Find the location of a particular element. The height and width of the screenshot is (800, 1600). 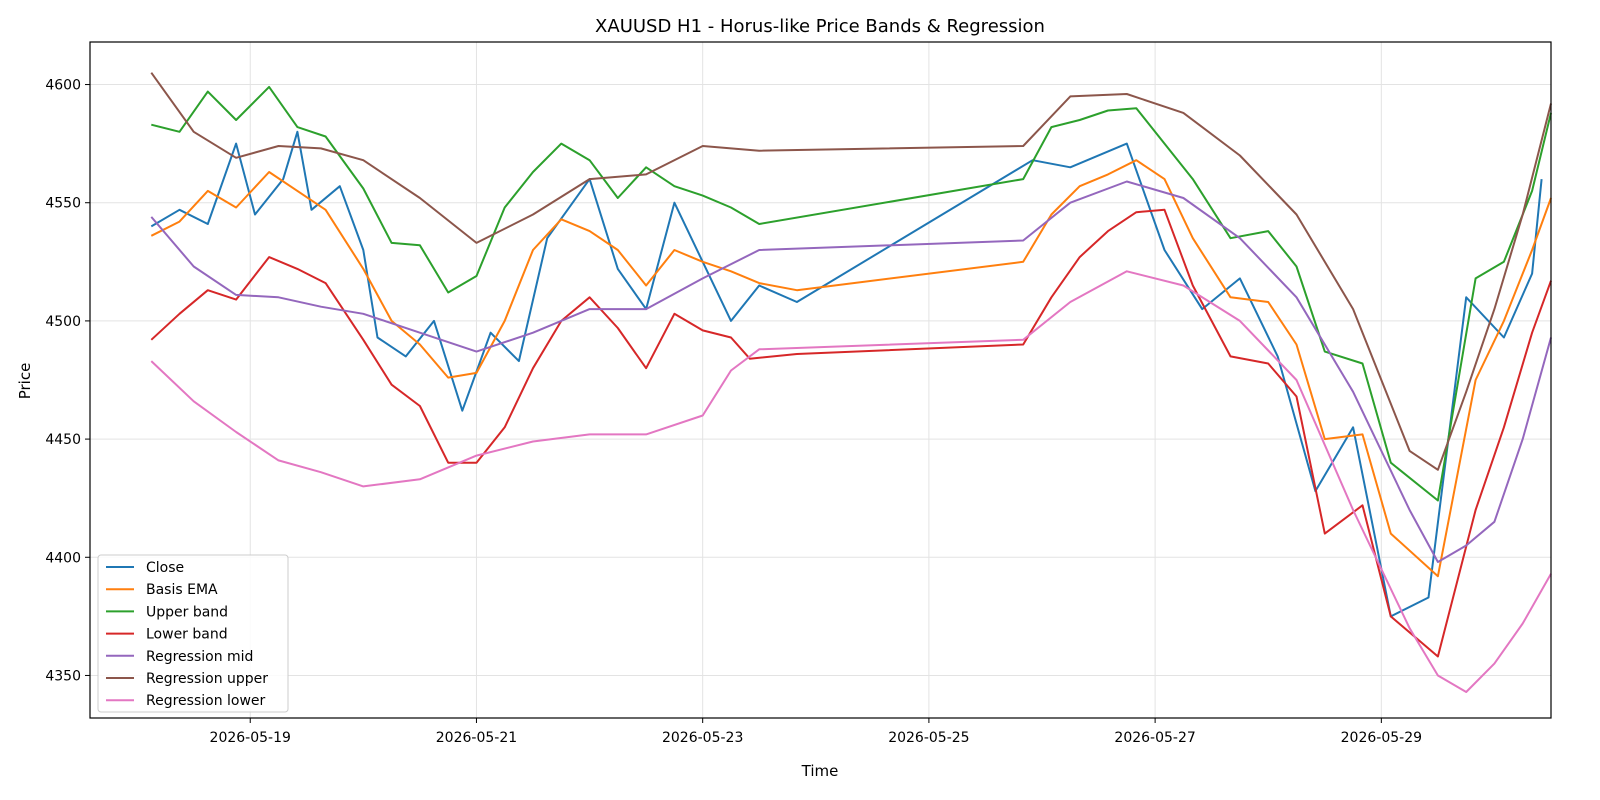

x-tick-label: 2026-05-29 is located at coordinates (1381, 738).